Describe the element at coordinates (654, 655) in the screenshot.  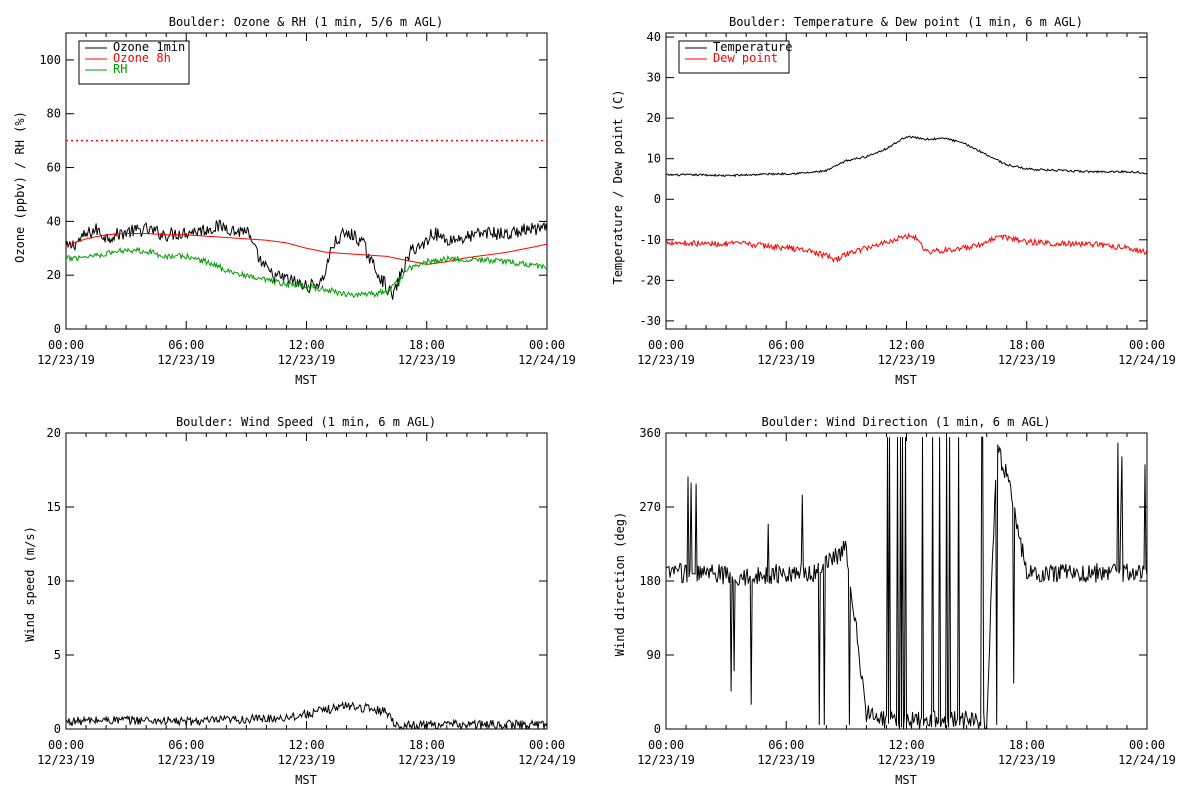
I see `y-tick-label: 90` at that location.